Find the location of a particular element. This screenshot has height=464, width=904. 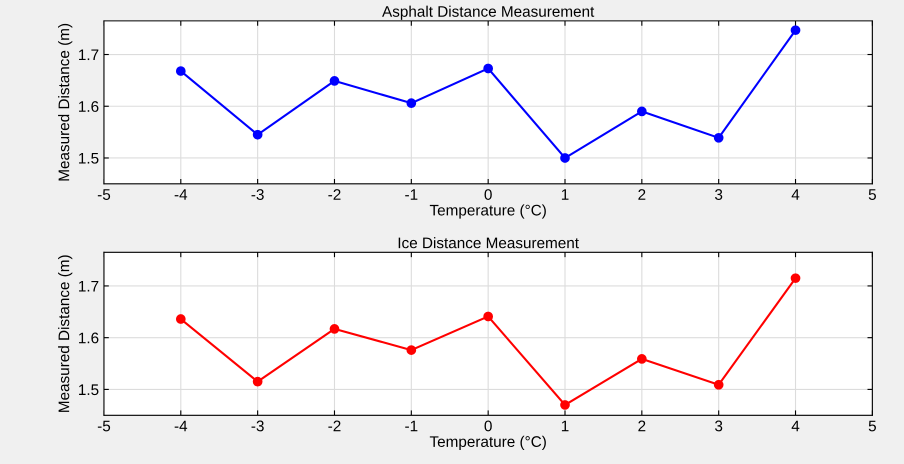

chart-title: Asphalt Distance Measurement is located at coordinates (488, 13).